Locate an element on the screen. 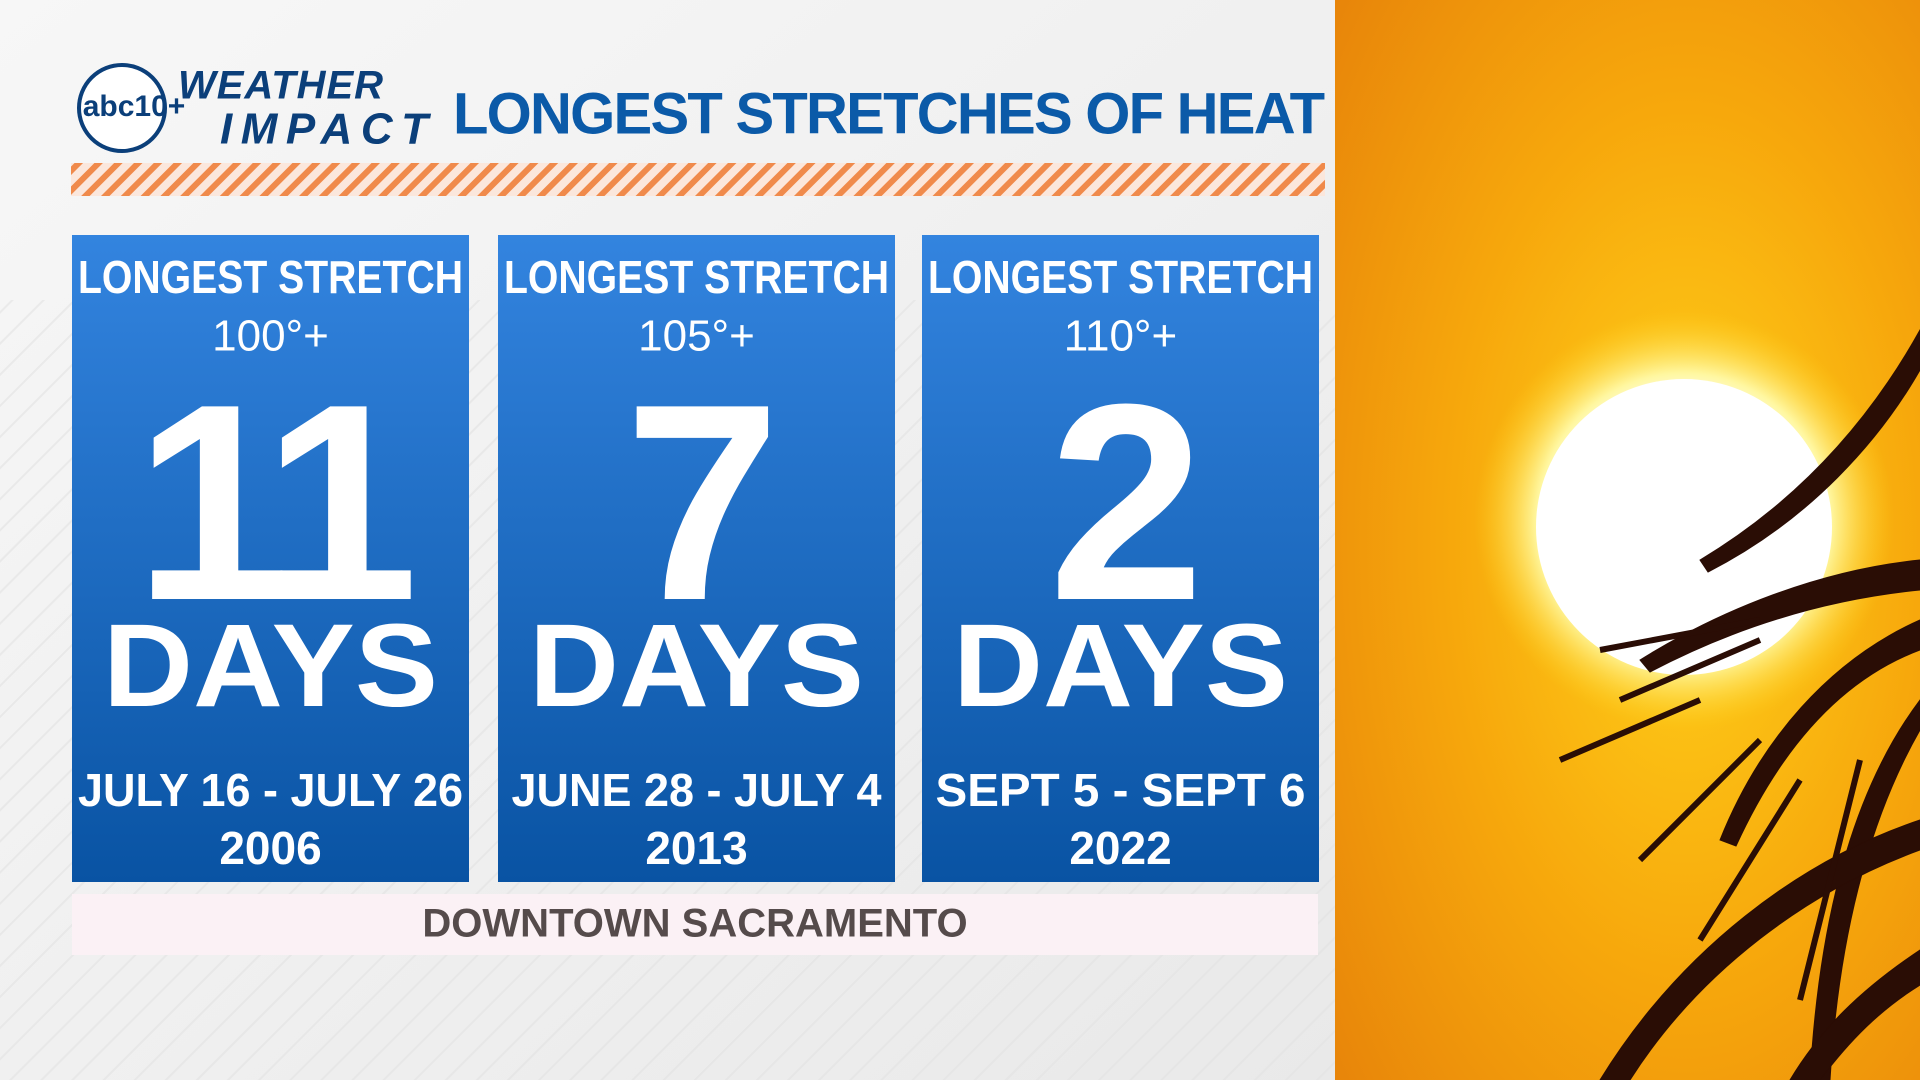 The width and height of the screenshot is (1920, 1080). footer-label: DOWNTOWN SACRAMENTO is located at coordinates (694, 924).